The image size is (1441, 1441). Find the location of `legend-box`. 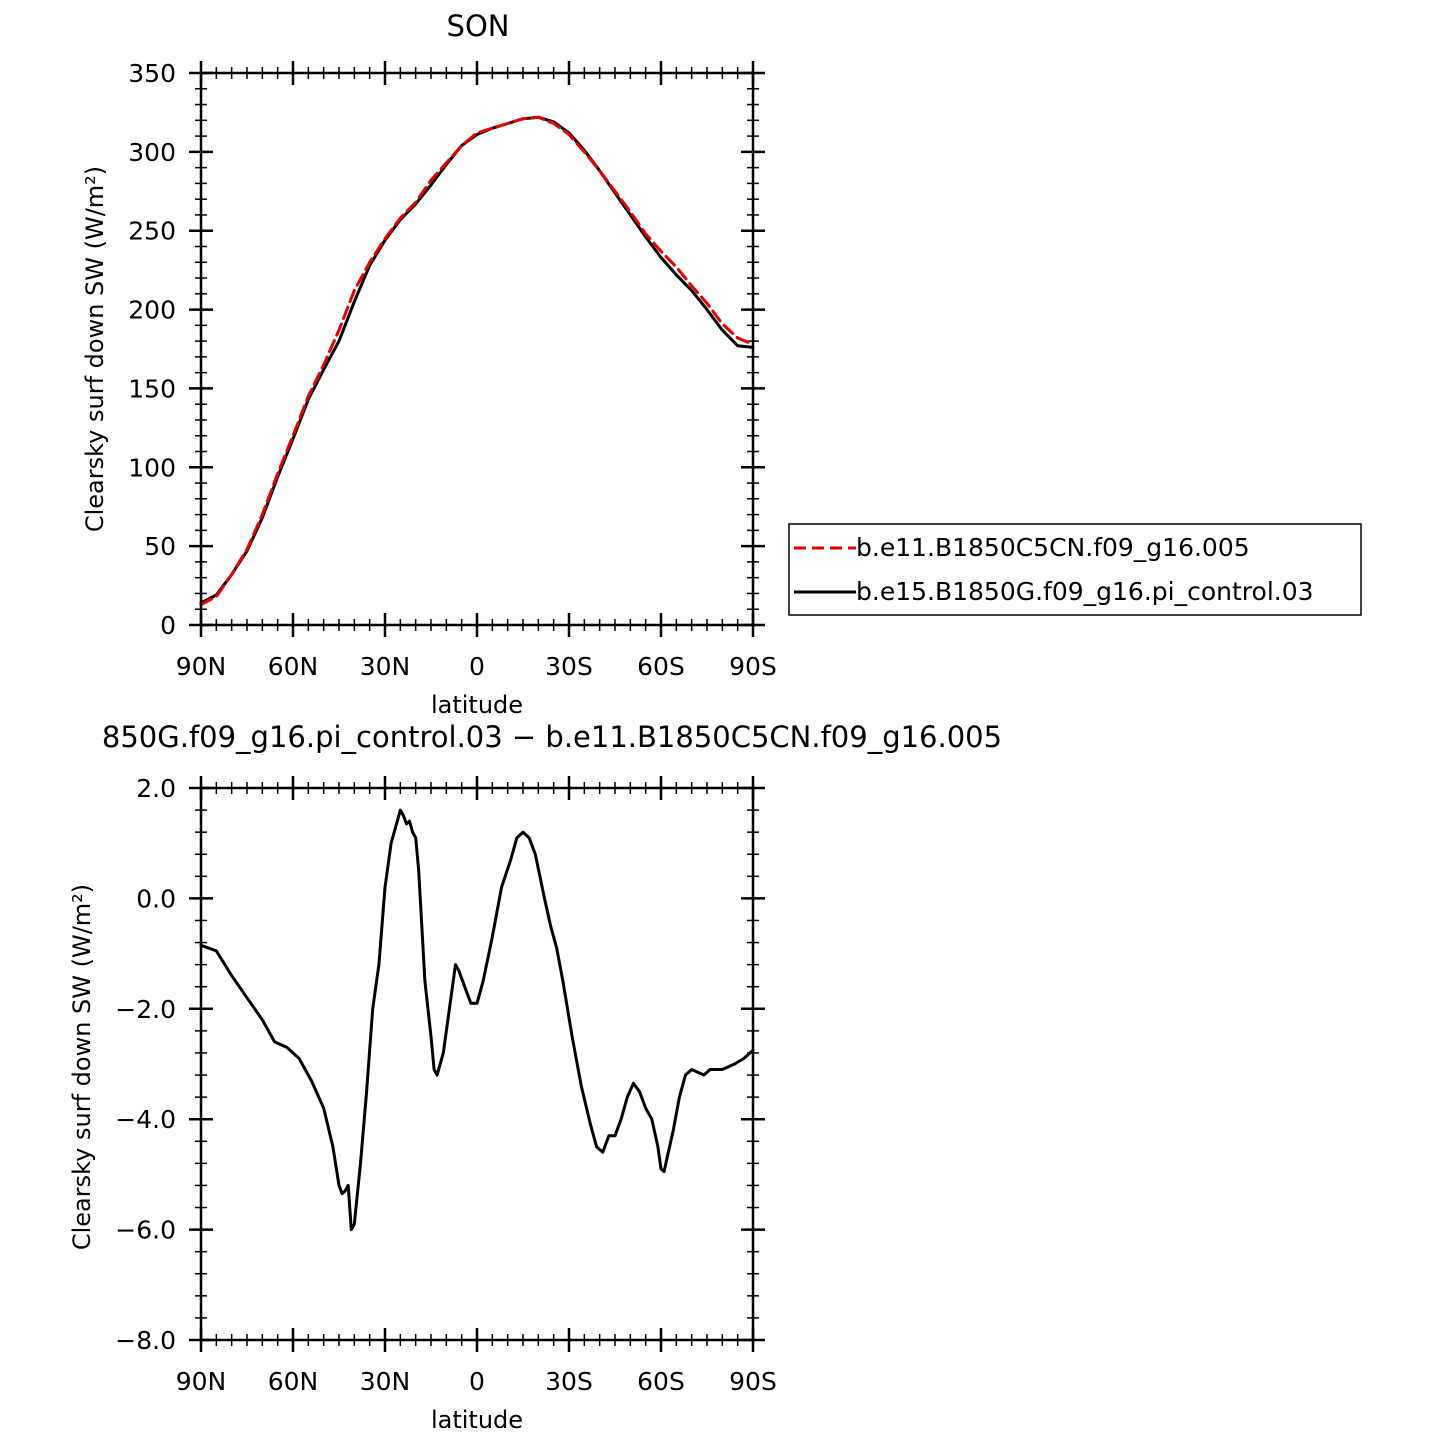

legend-box is located at coordinates (1075, 569).